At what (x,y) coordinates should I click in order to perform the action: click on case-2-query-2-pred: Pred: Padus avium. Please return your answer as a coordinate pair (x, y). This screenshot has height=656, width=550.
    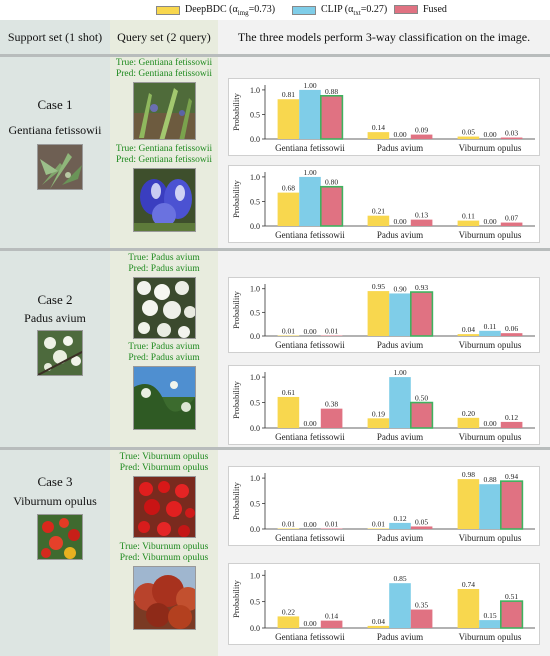
    Looking at the image, I should click on (164, 358).